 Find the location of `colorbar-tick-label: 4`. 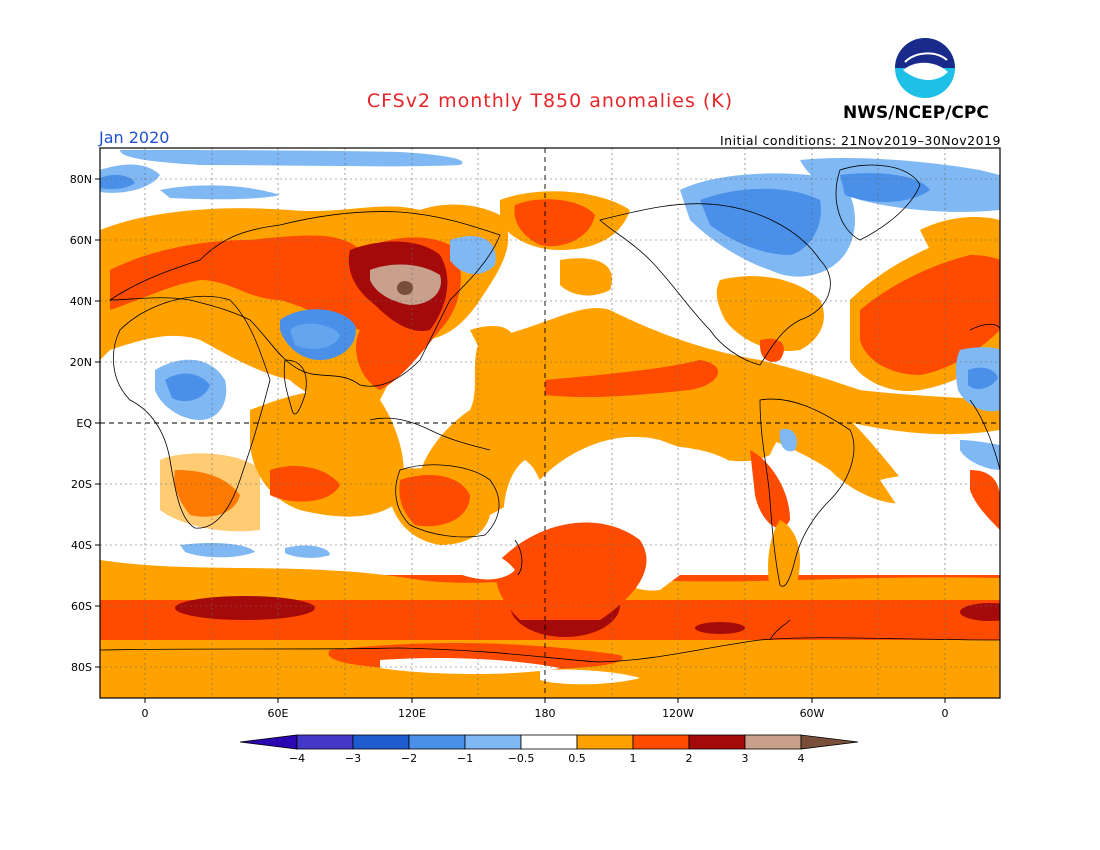

colorbar-tick-label: 4 is located at coordinates (801, 758).